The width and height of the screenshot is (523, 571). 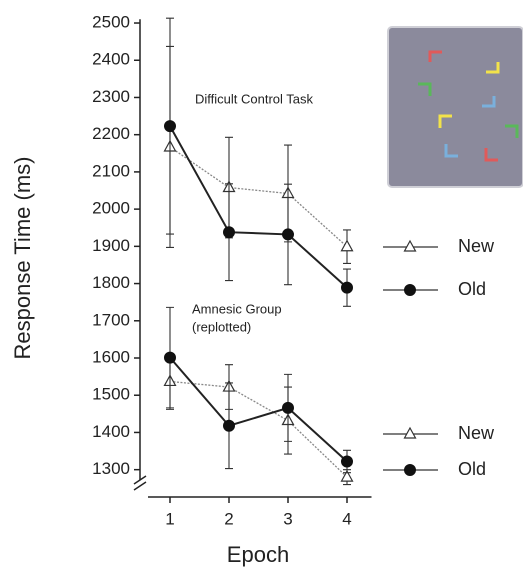 What do you see at coordinates (237, 308) in the screenshot?
I see `annotation: Amnesic Group` at bounding box center [237, 308].